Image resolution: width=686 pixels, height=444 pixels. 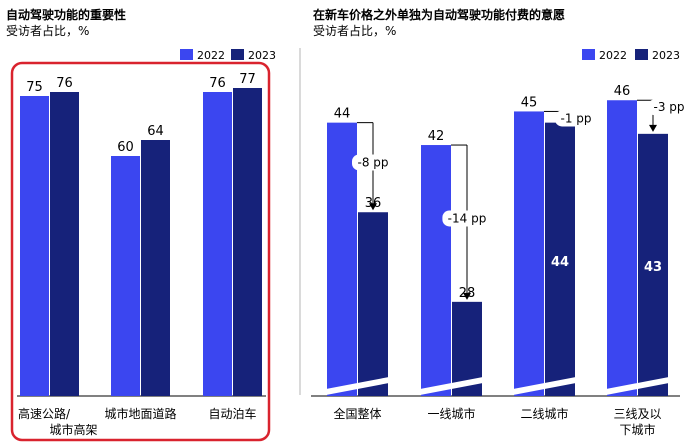 What do you see at coordinates (622, 91) in the screenshot?
I see `value-label: 46` at bounding box center [622, 91].